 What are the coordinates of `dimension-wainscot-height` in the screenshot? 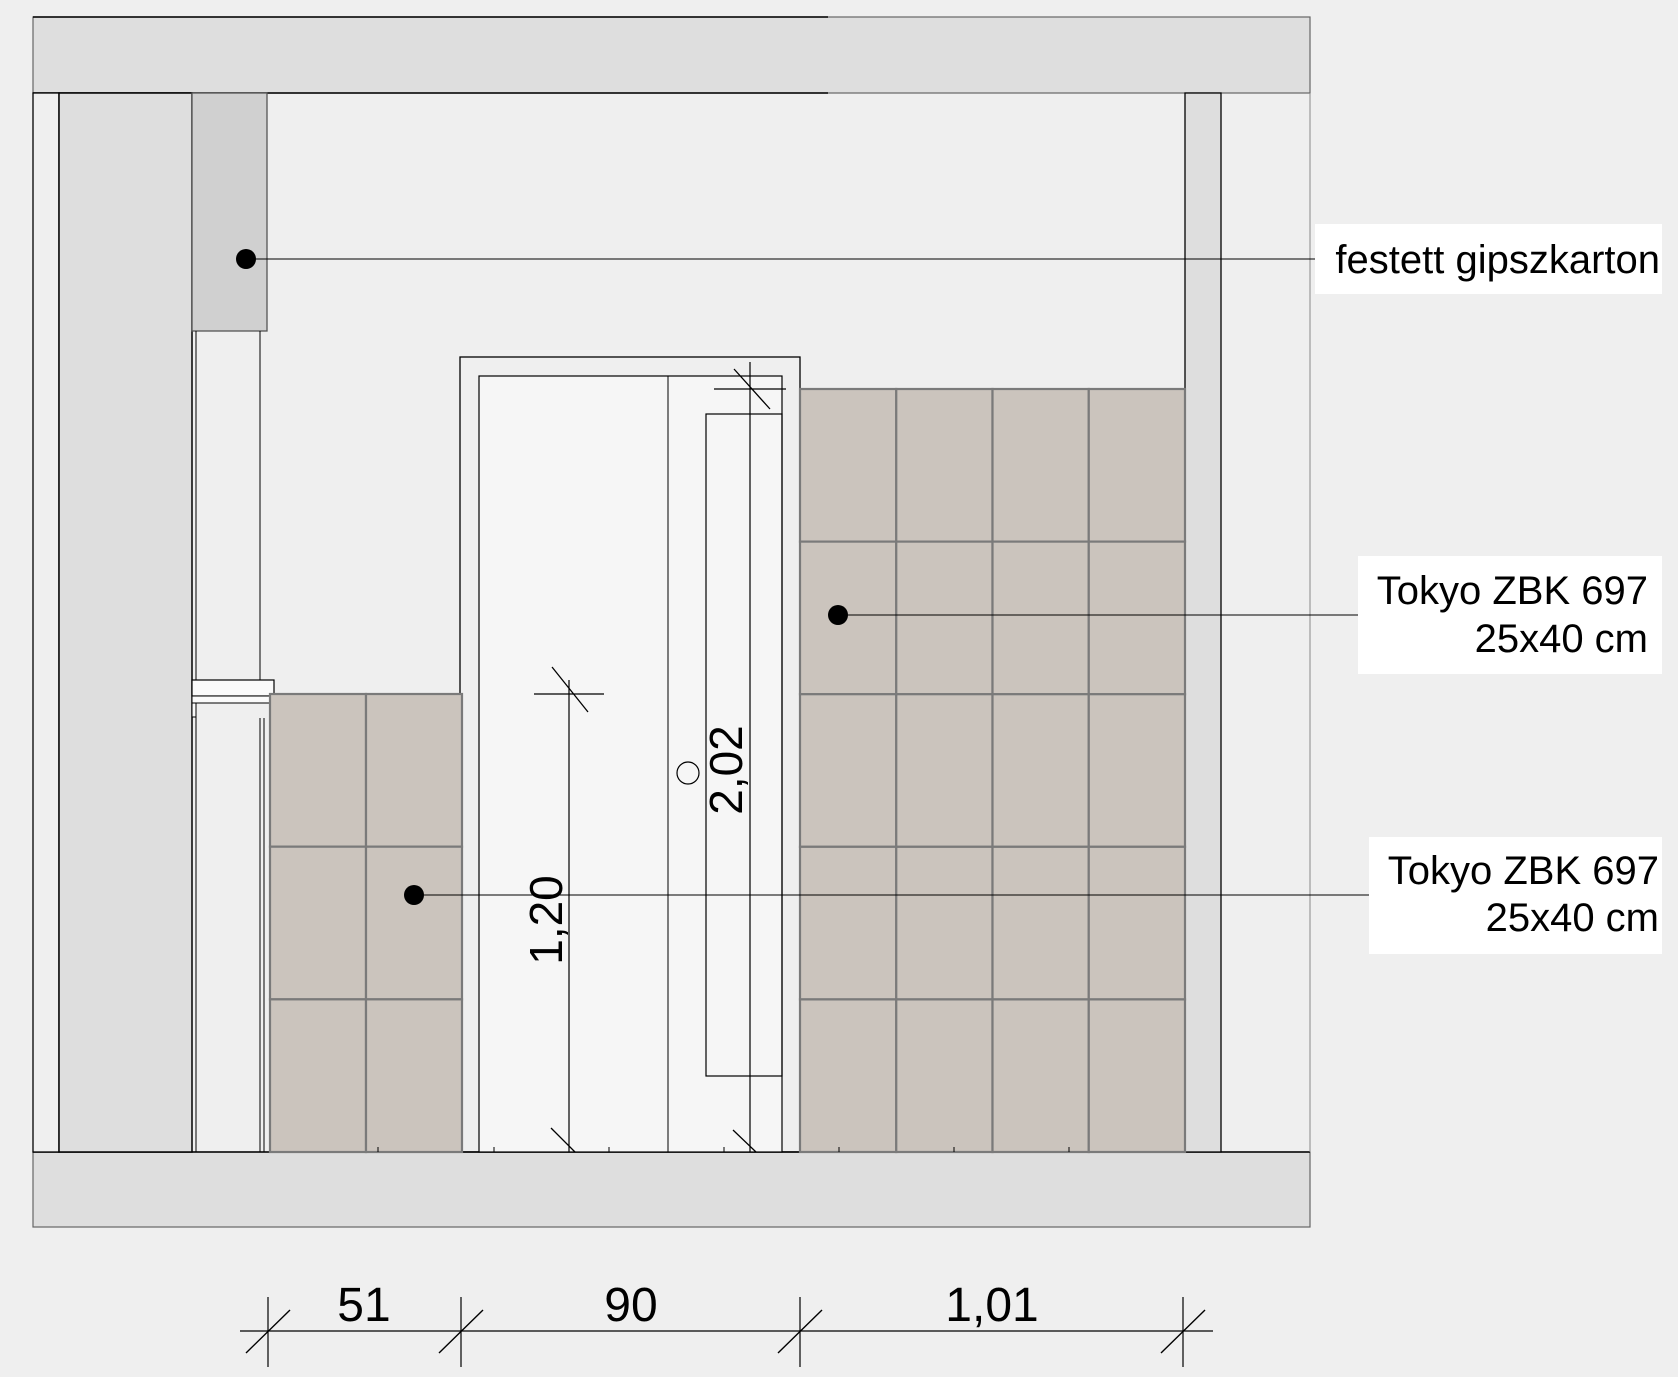 It's located at (569, 909).